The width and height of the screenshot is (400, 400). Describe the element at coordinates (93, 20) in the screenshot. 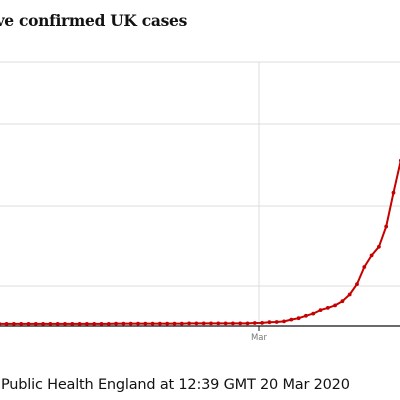

I see `chart-title: ive confirmed UK cases` at that location.